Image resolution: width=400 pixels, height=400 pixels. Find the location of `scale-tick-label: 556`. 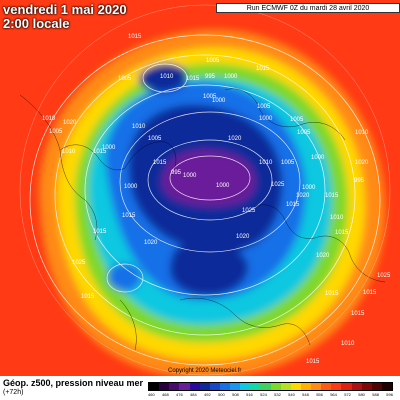

scale-tick-label: 556 is located at coordinates (319, 394).